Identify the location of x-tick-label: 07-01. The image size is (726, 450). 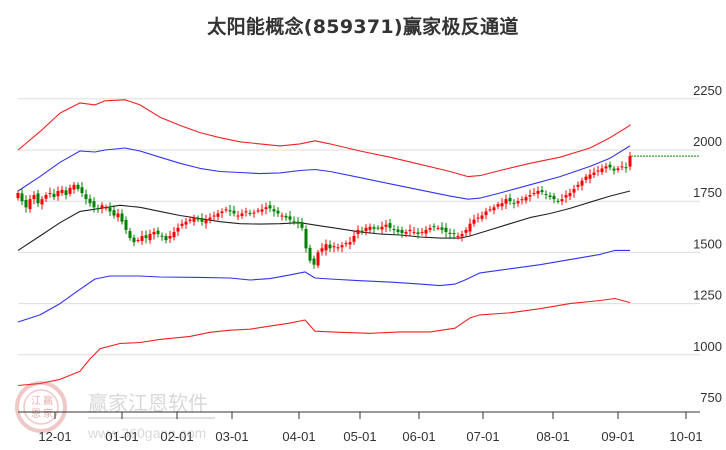
(482, 436).